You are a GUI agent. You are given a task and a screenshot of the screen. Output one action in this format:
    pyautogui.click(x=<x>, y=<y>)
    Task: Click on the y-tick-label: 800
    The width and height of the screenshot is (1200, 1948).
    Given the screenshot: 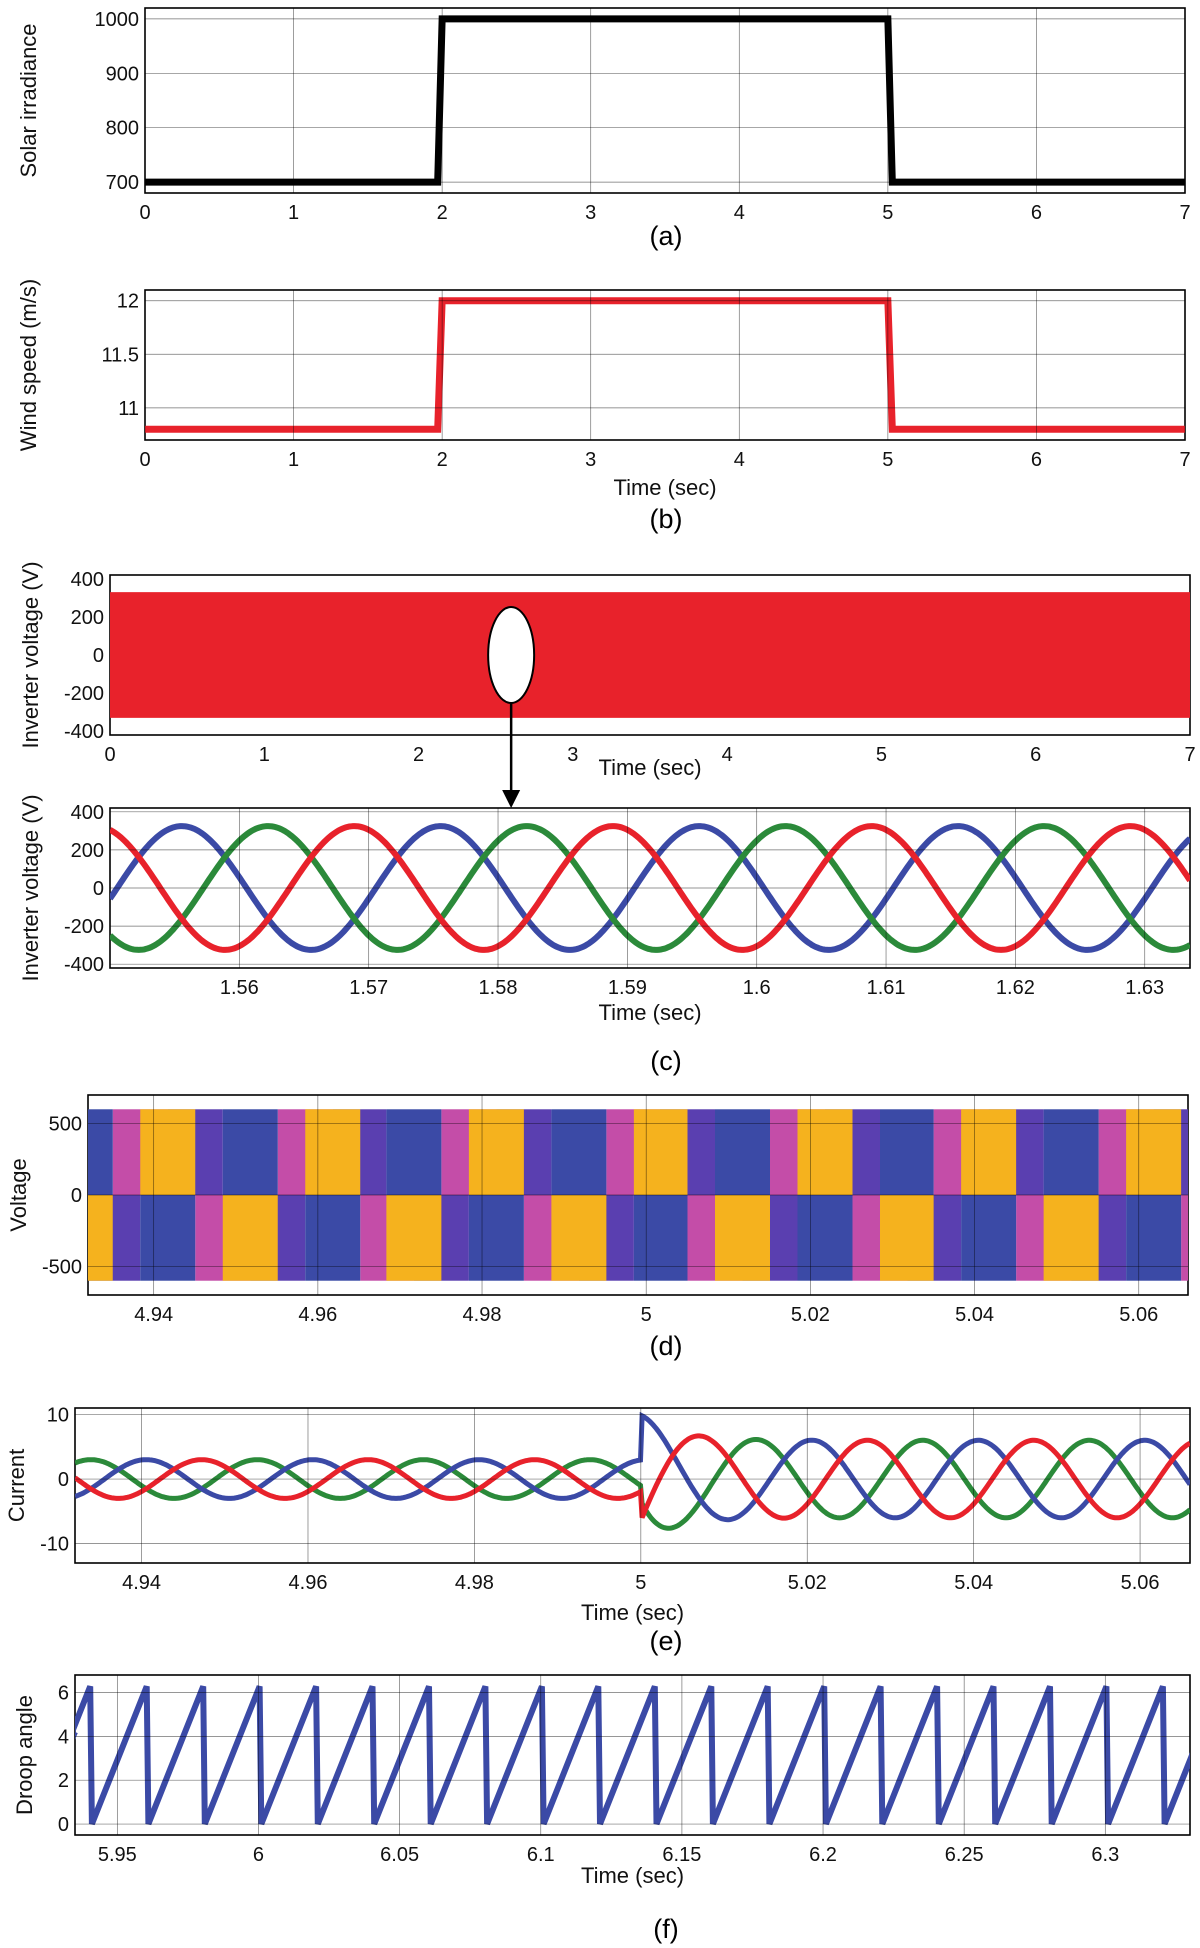 What is the action you would take?
    pyautogui.click(x=122, y=129)
    